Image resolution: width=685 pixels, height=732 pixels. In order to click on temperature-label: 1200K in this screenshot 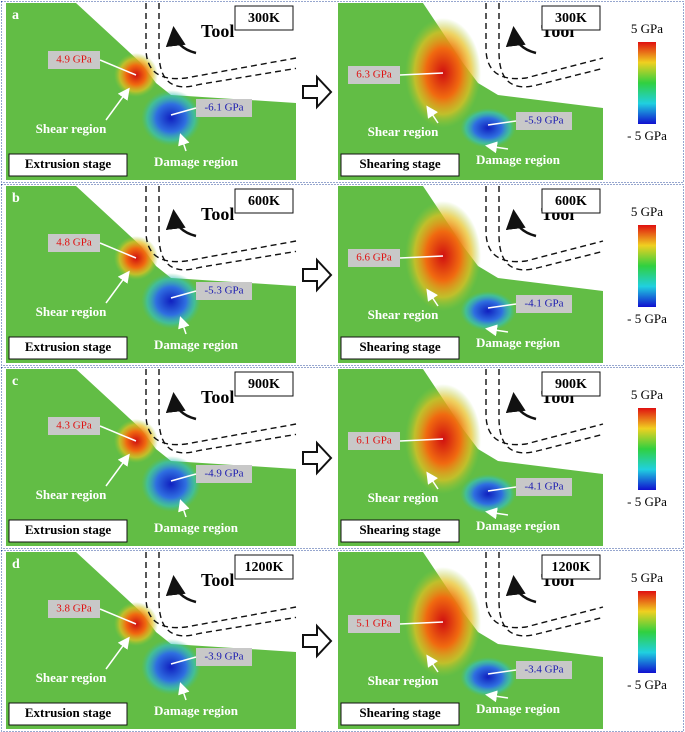, I will do `click(264, 567)`.